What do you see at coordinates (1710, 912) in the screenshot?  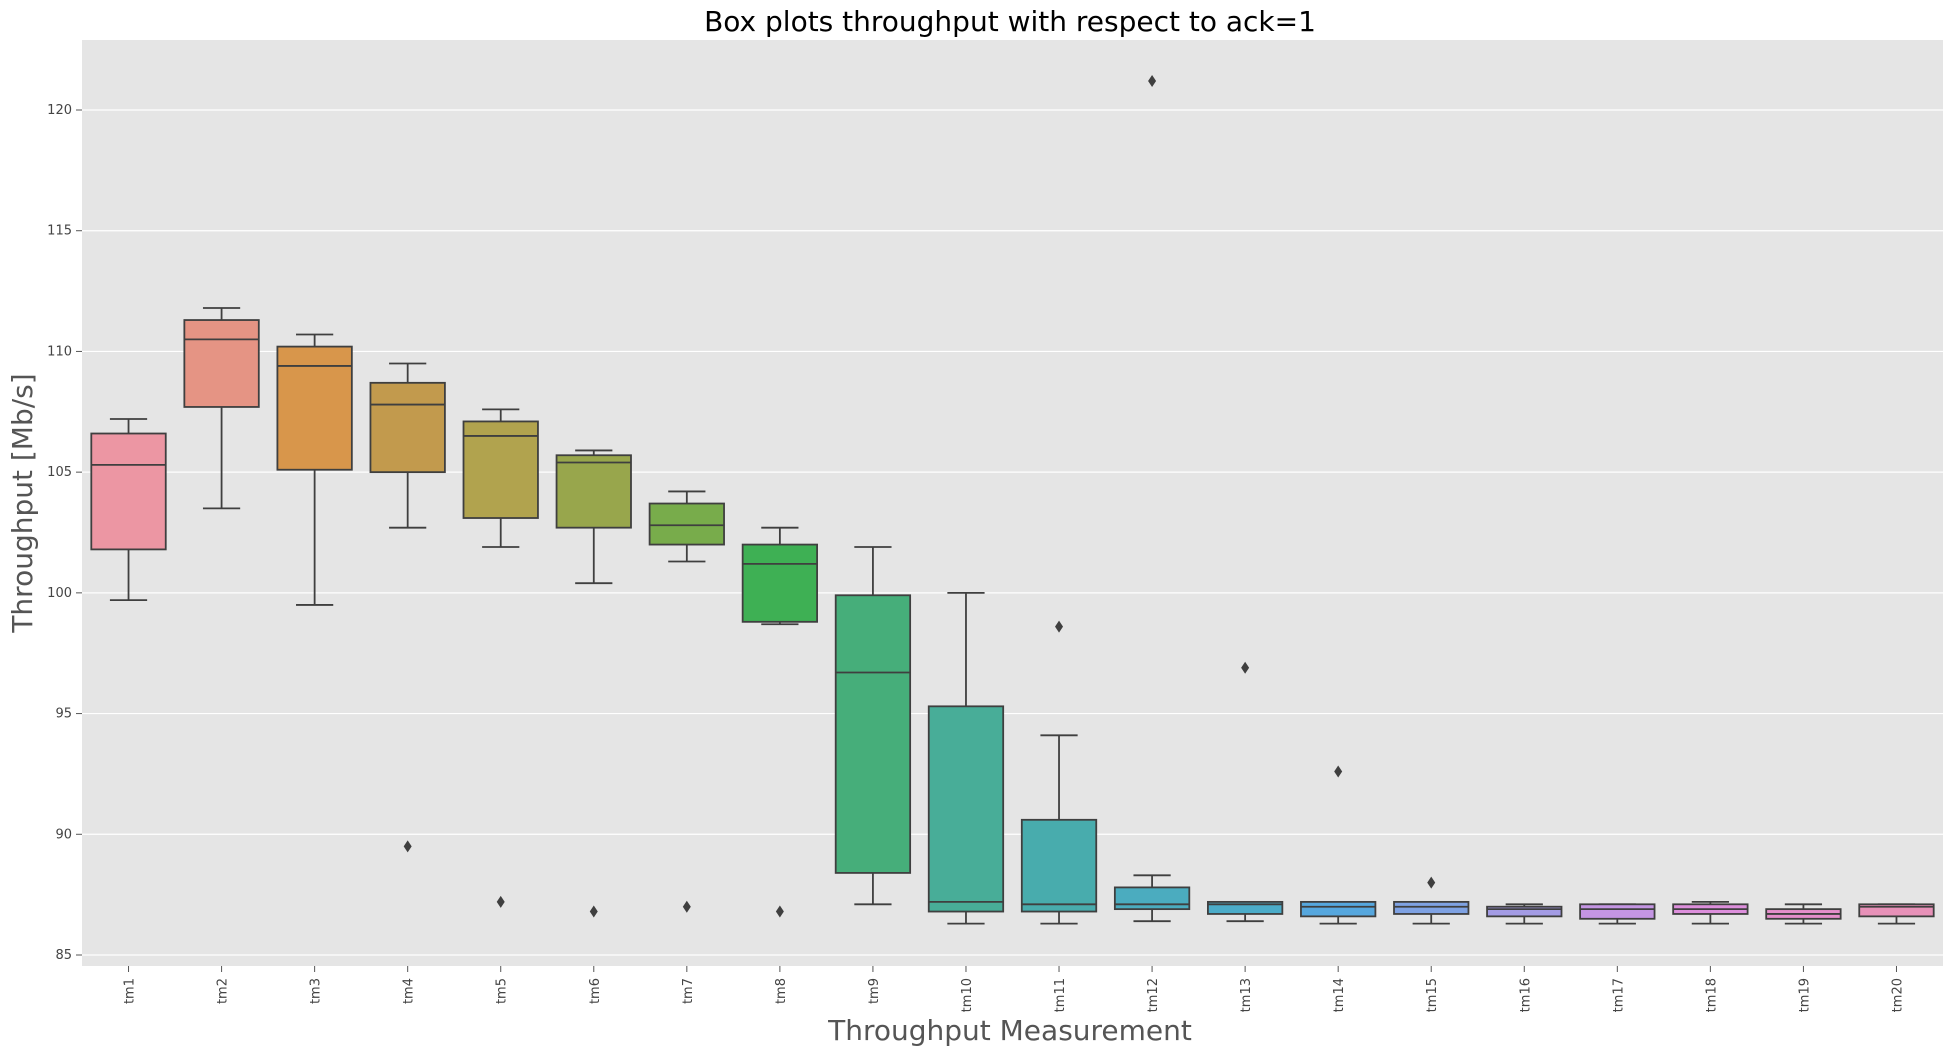 I see `box-tm18` at bounding box center [1710, 912].